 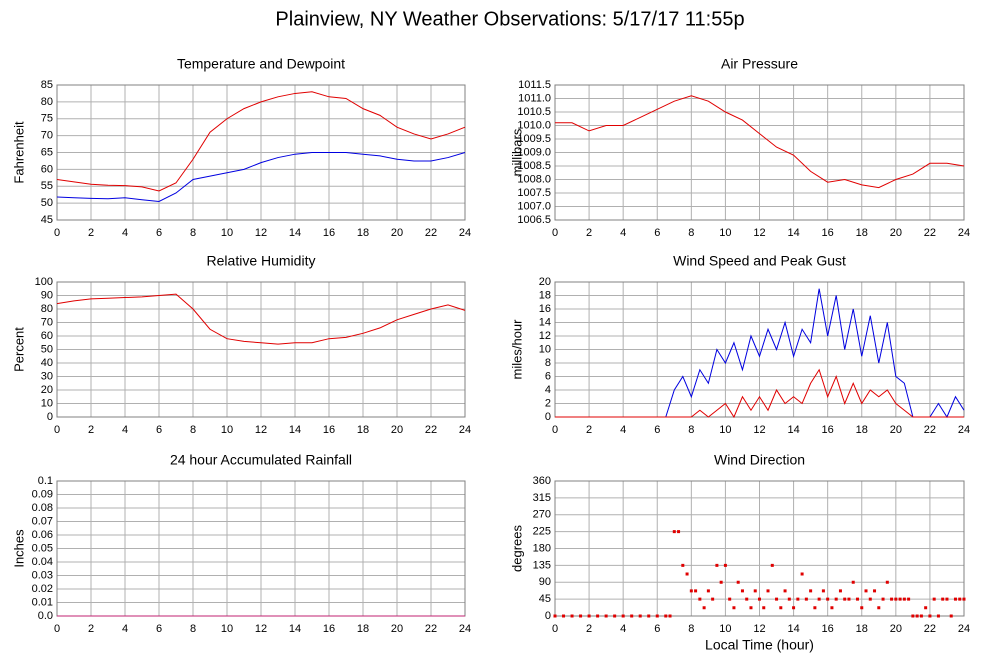 What do you see at coordinates (534, 98) in the screenshot?
I see `y-tick-label: 1011.0` at bounding box center [534, 98].